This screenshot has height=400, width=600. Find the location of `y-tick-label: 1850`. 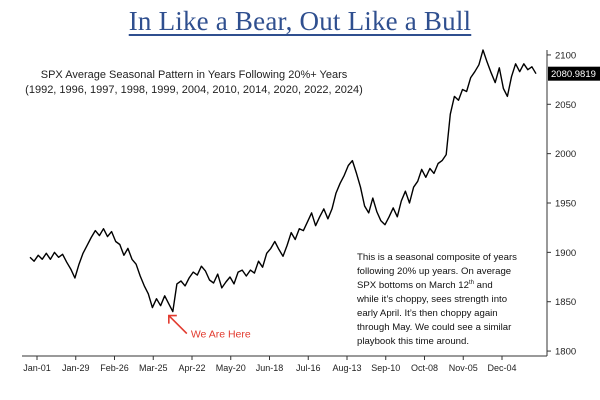

y-tick-label: 1850 is located at coordinates (565, 302).